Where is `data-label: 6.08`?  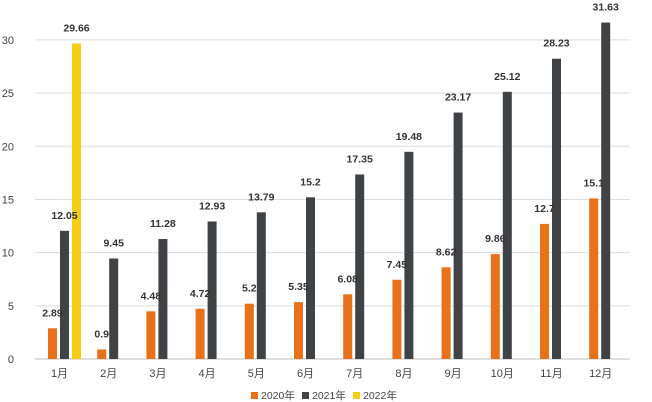
data-label: 6.08 is located at coordinates (347, 279).